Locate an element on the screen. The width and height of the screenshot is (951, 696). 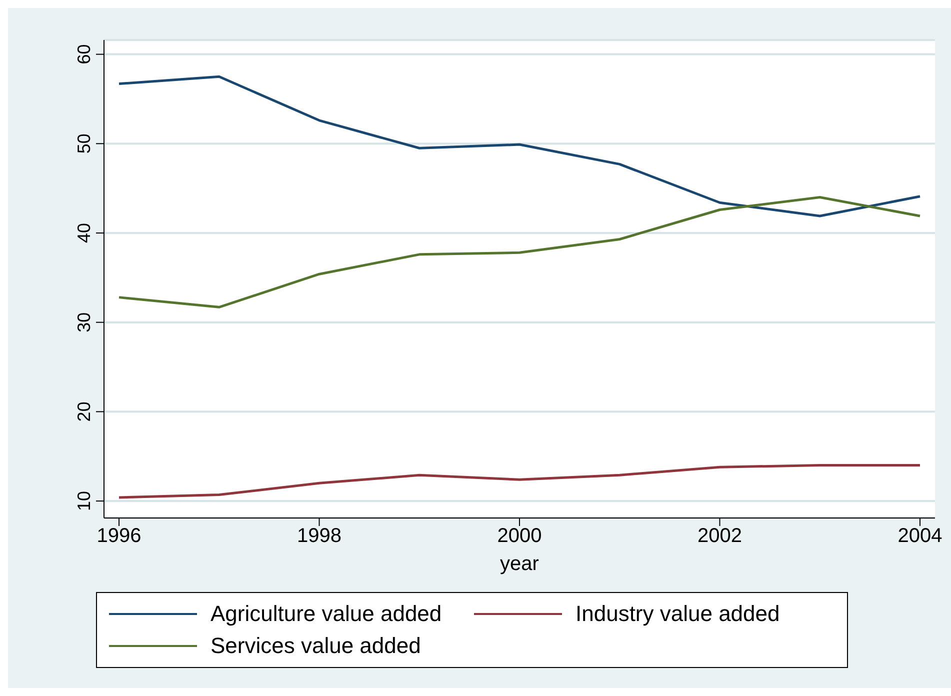
y-tick-label: 60 is located at coordinates (84, 54).